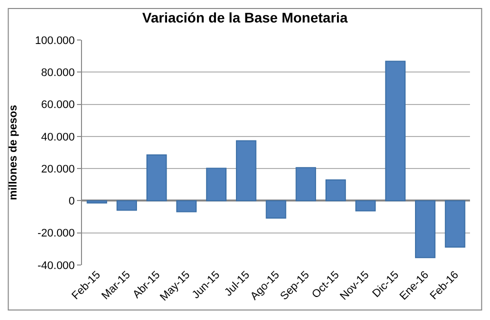 The image size is (490, 320). I want to click on y-tick-label: 80.000, so click(58, 72).